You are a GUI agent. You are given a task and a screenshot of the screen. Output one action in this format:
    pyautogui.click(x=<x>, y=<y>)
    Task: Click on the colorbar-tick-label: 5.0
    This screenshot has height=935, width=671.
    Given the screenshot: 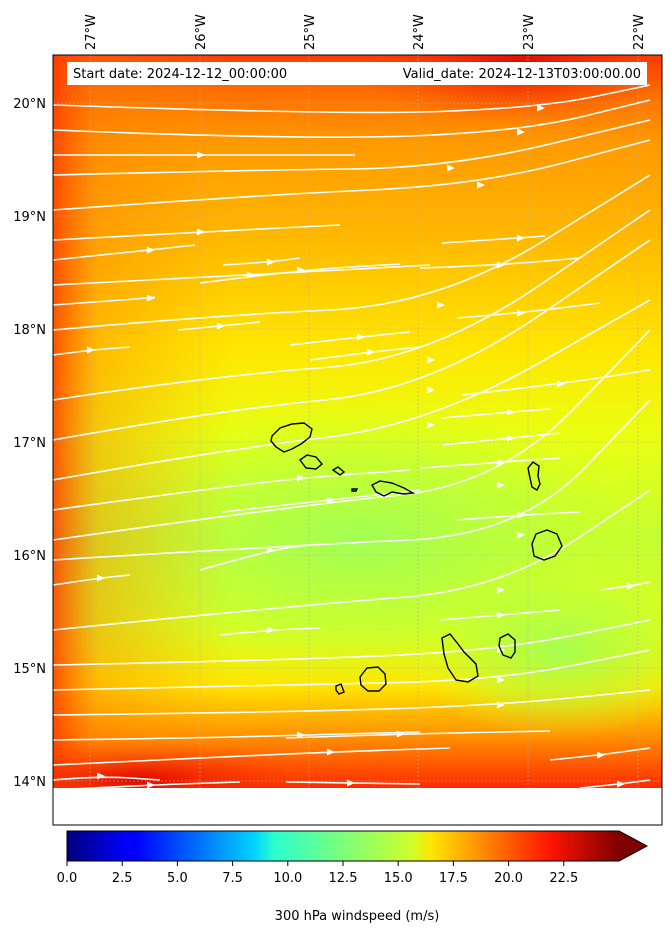 What is the action you would take?
    pyautogui.click(x=177, y=878)
    